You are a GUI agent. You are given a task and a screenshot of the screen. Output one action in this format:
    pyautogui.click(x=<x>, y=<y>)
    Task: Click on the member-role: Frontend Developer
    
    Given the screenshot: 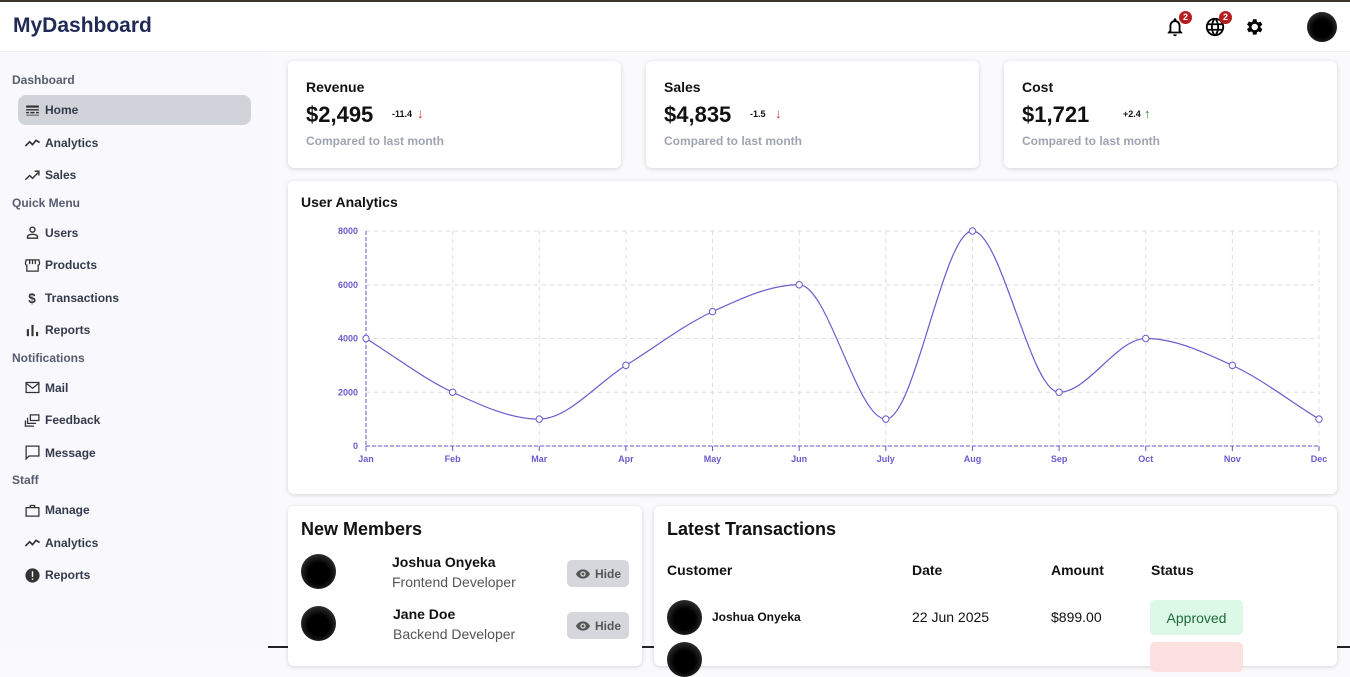 What is the action you would take?
    pyautogui.click(x=454, y=582)
    